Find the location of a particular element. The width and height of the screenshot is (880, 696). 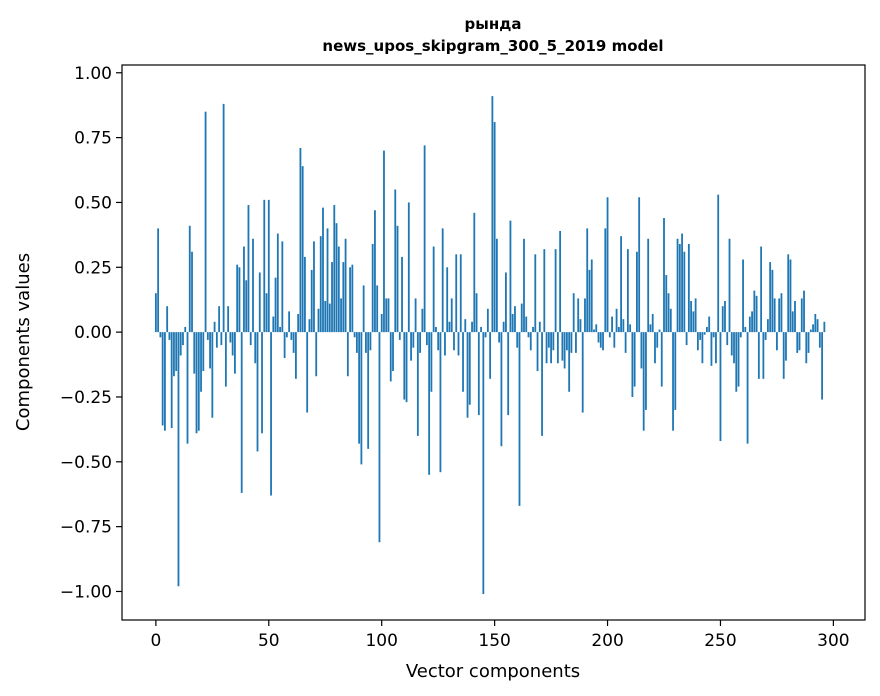

x-tick-label: 250 is located at coordinates (720, 641).